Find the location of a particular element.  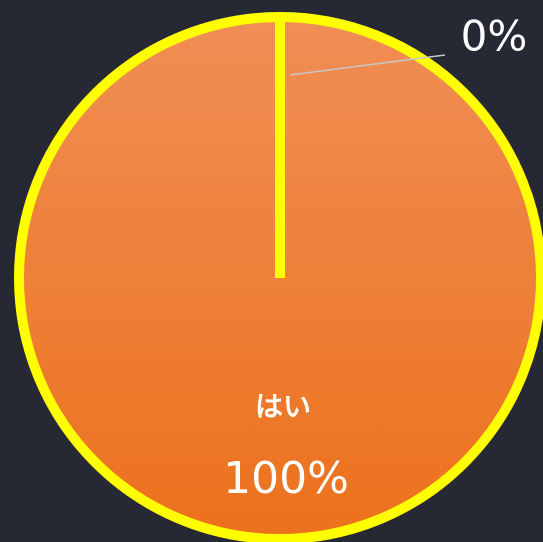

leader-line is located at coordinates (367, 65).